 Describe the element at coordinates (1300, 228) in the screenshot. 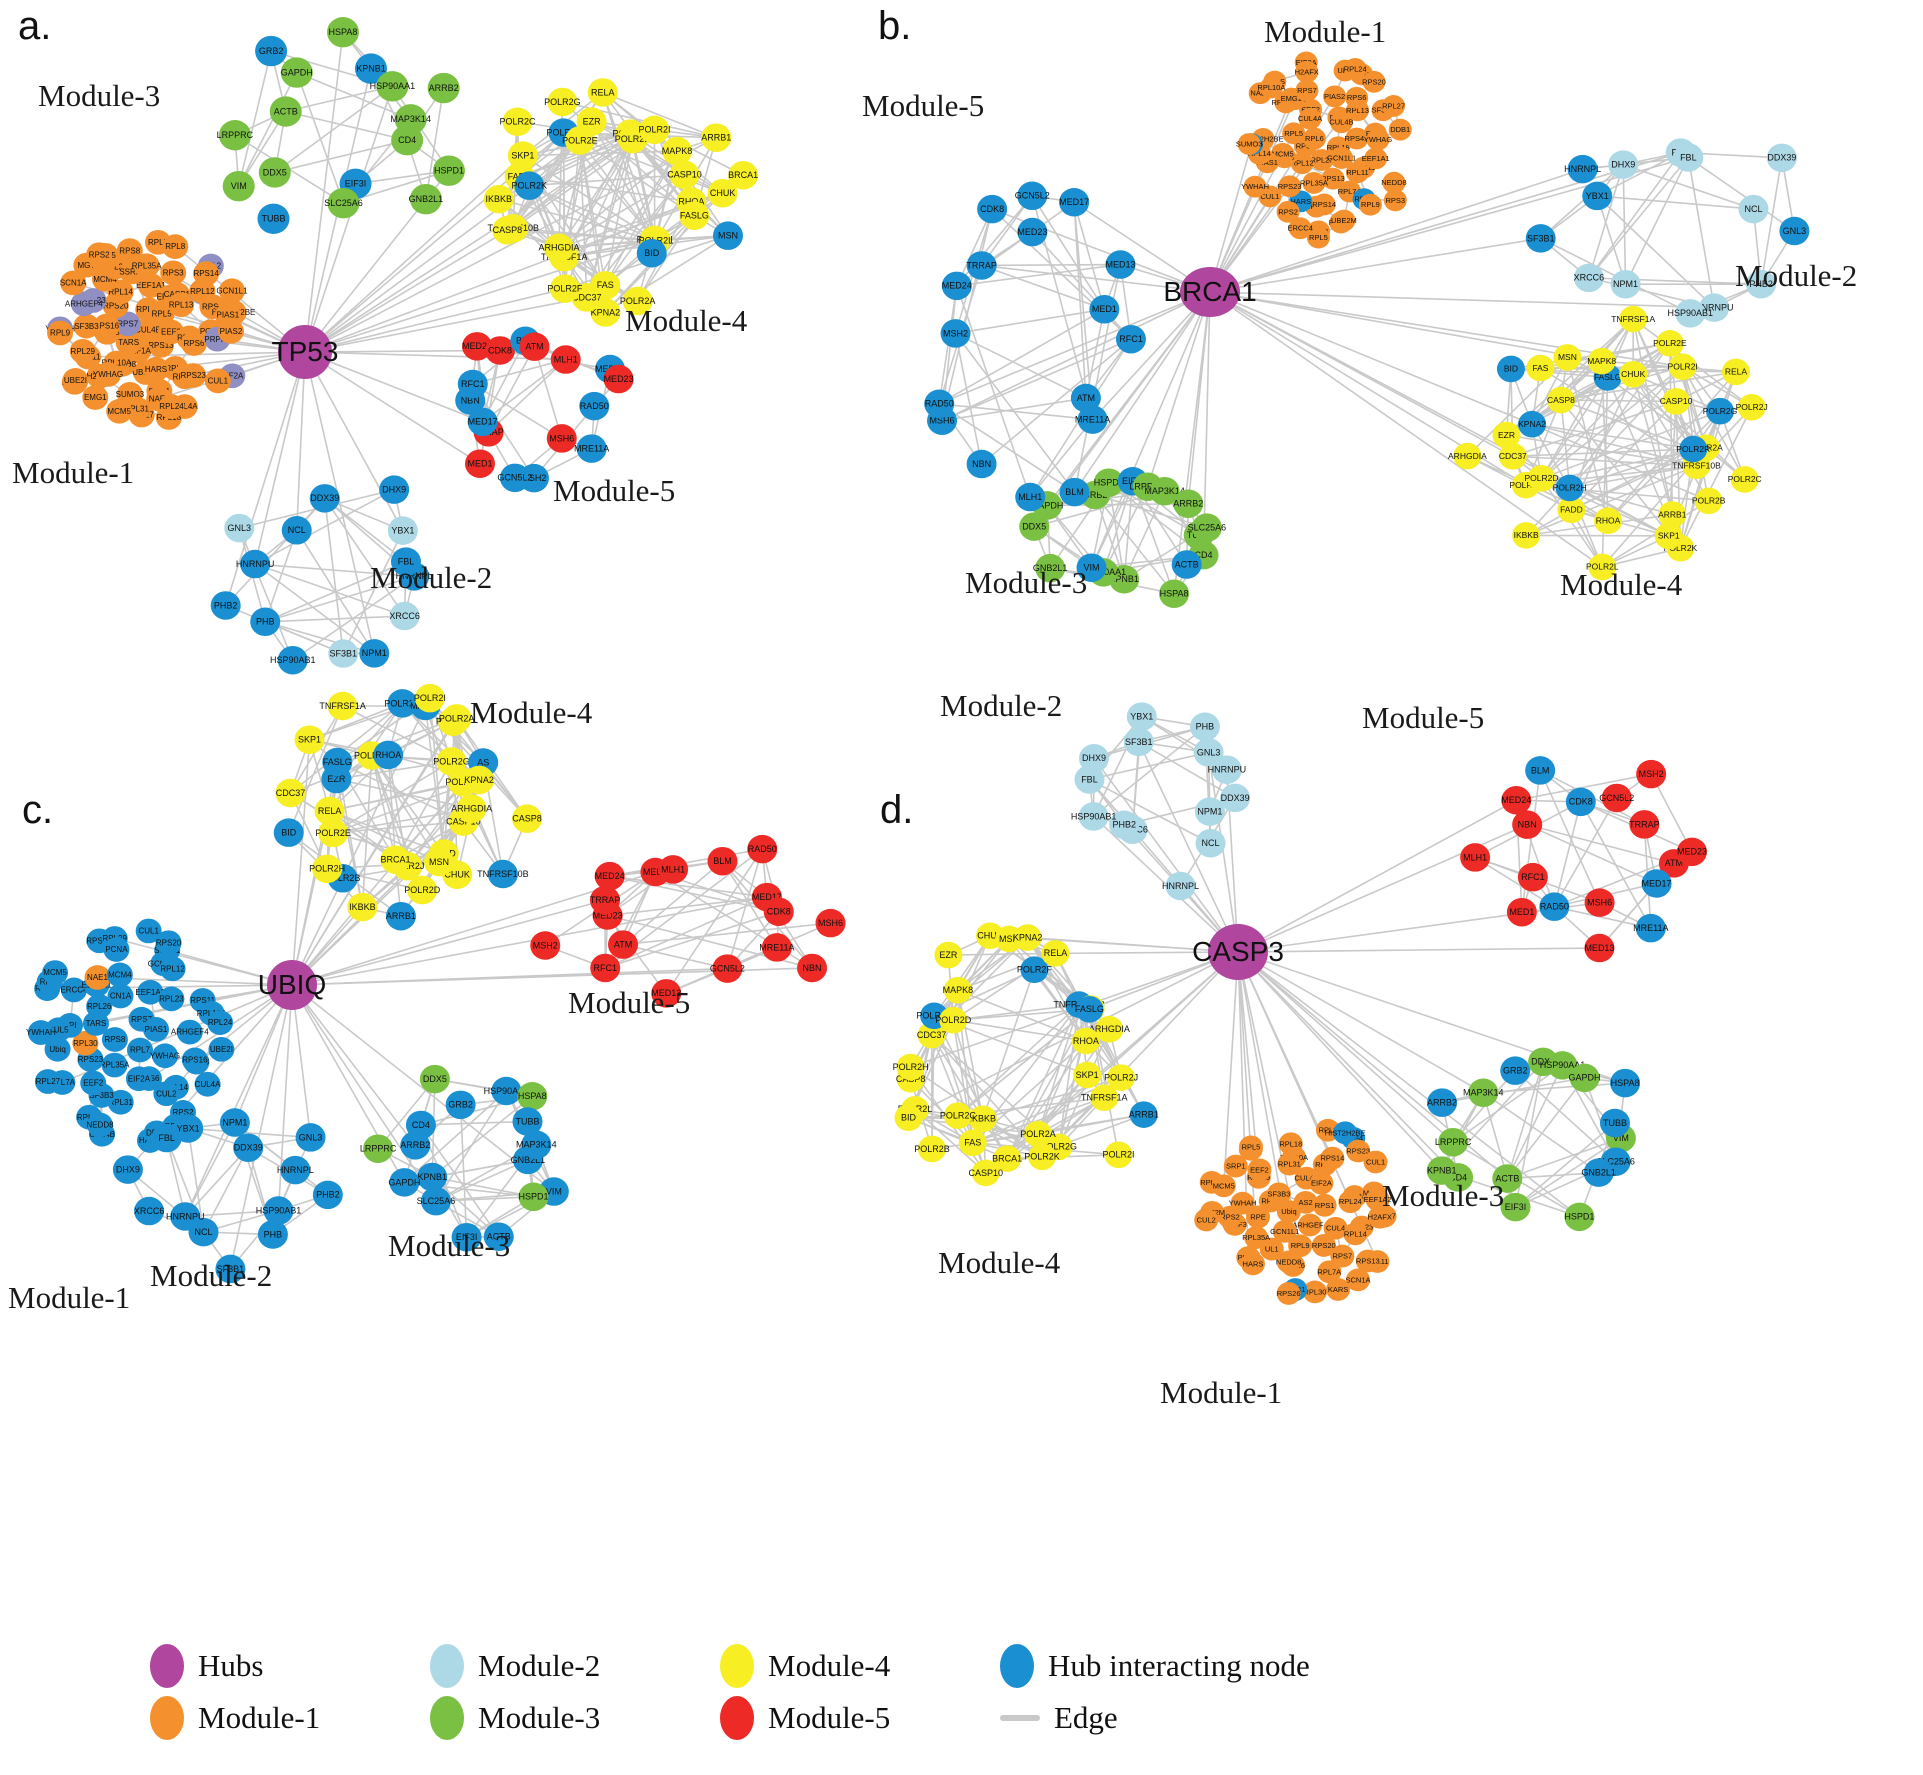

I see `network-node: ERCC4` at that location.